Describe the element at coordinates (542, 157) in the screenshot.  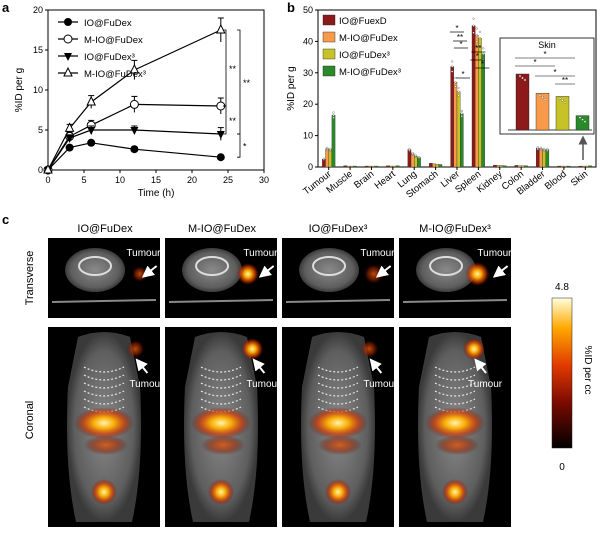
I see `category-bladder` at that location.